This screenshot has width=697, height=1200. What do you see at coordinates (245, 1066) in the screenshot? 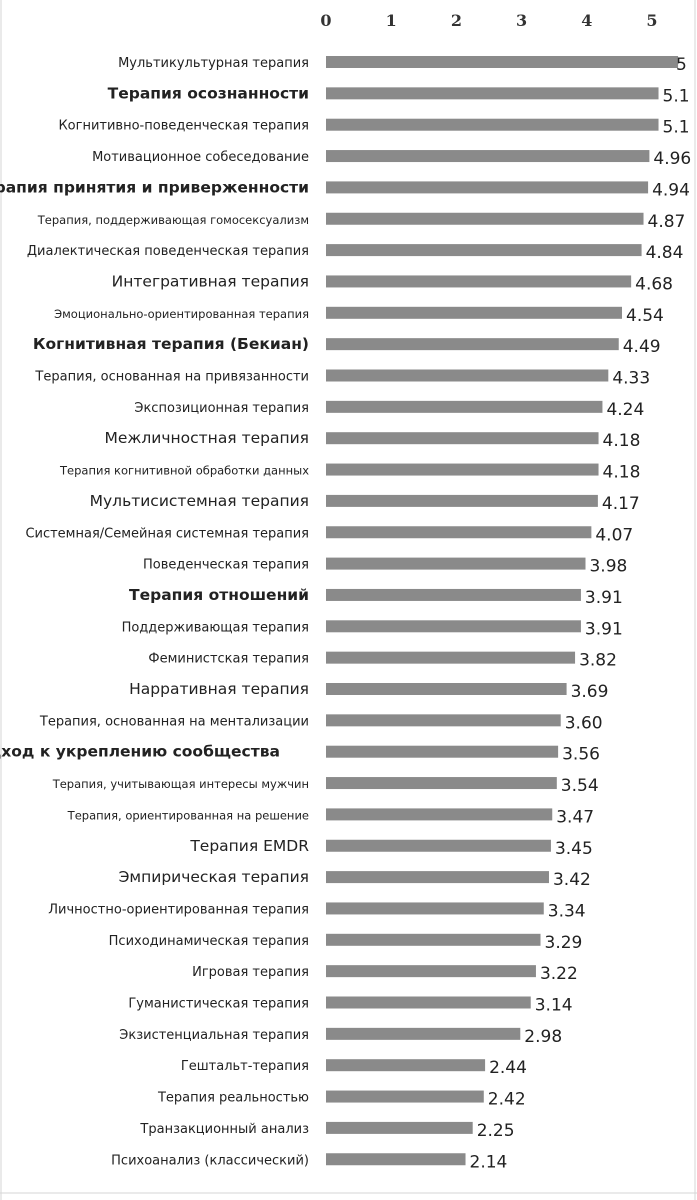
I see `category-label: Гештальт-терапия` at bounding box center [245, 1066].